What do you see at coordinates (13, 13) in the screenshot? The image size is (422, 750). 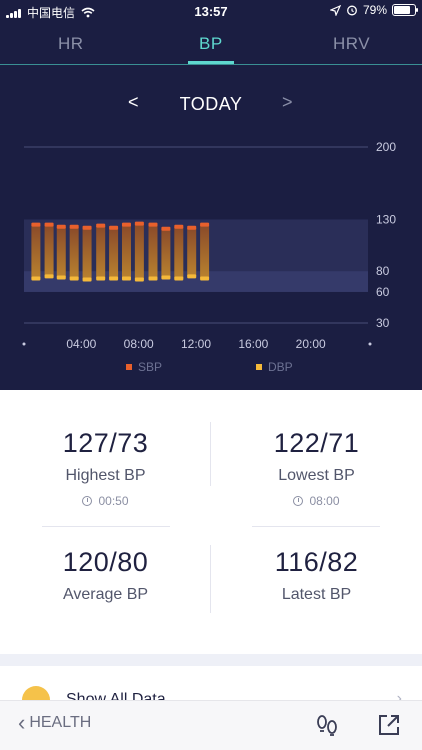 I see `cell-signal-icon` at bounding box center [13, 13].